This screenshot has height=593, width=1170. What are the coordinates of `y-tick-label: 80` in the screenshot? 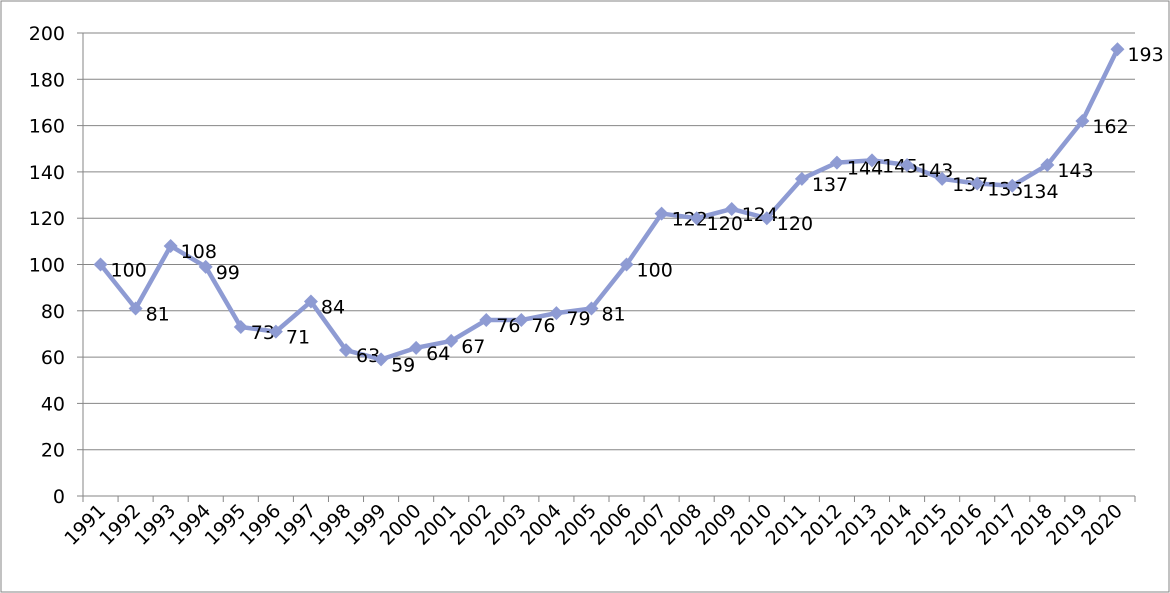 It's located at (53, 312).